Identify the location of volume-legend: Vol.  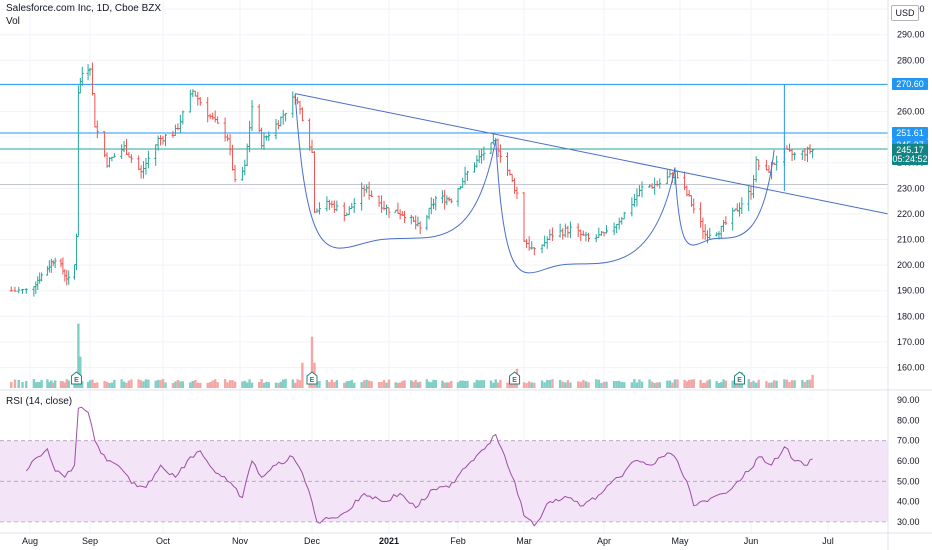
(13, 21).